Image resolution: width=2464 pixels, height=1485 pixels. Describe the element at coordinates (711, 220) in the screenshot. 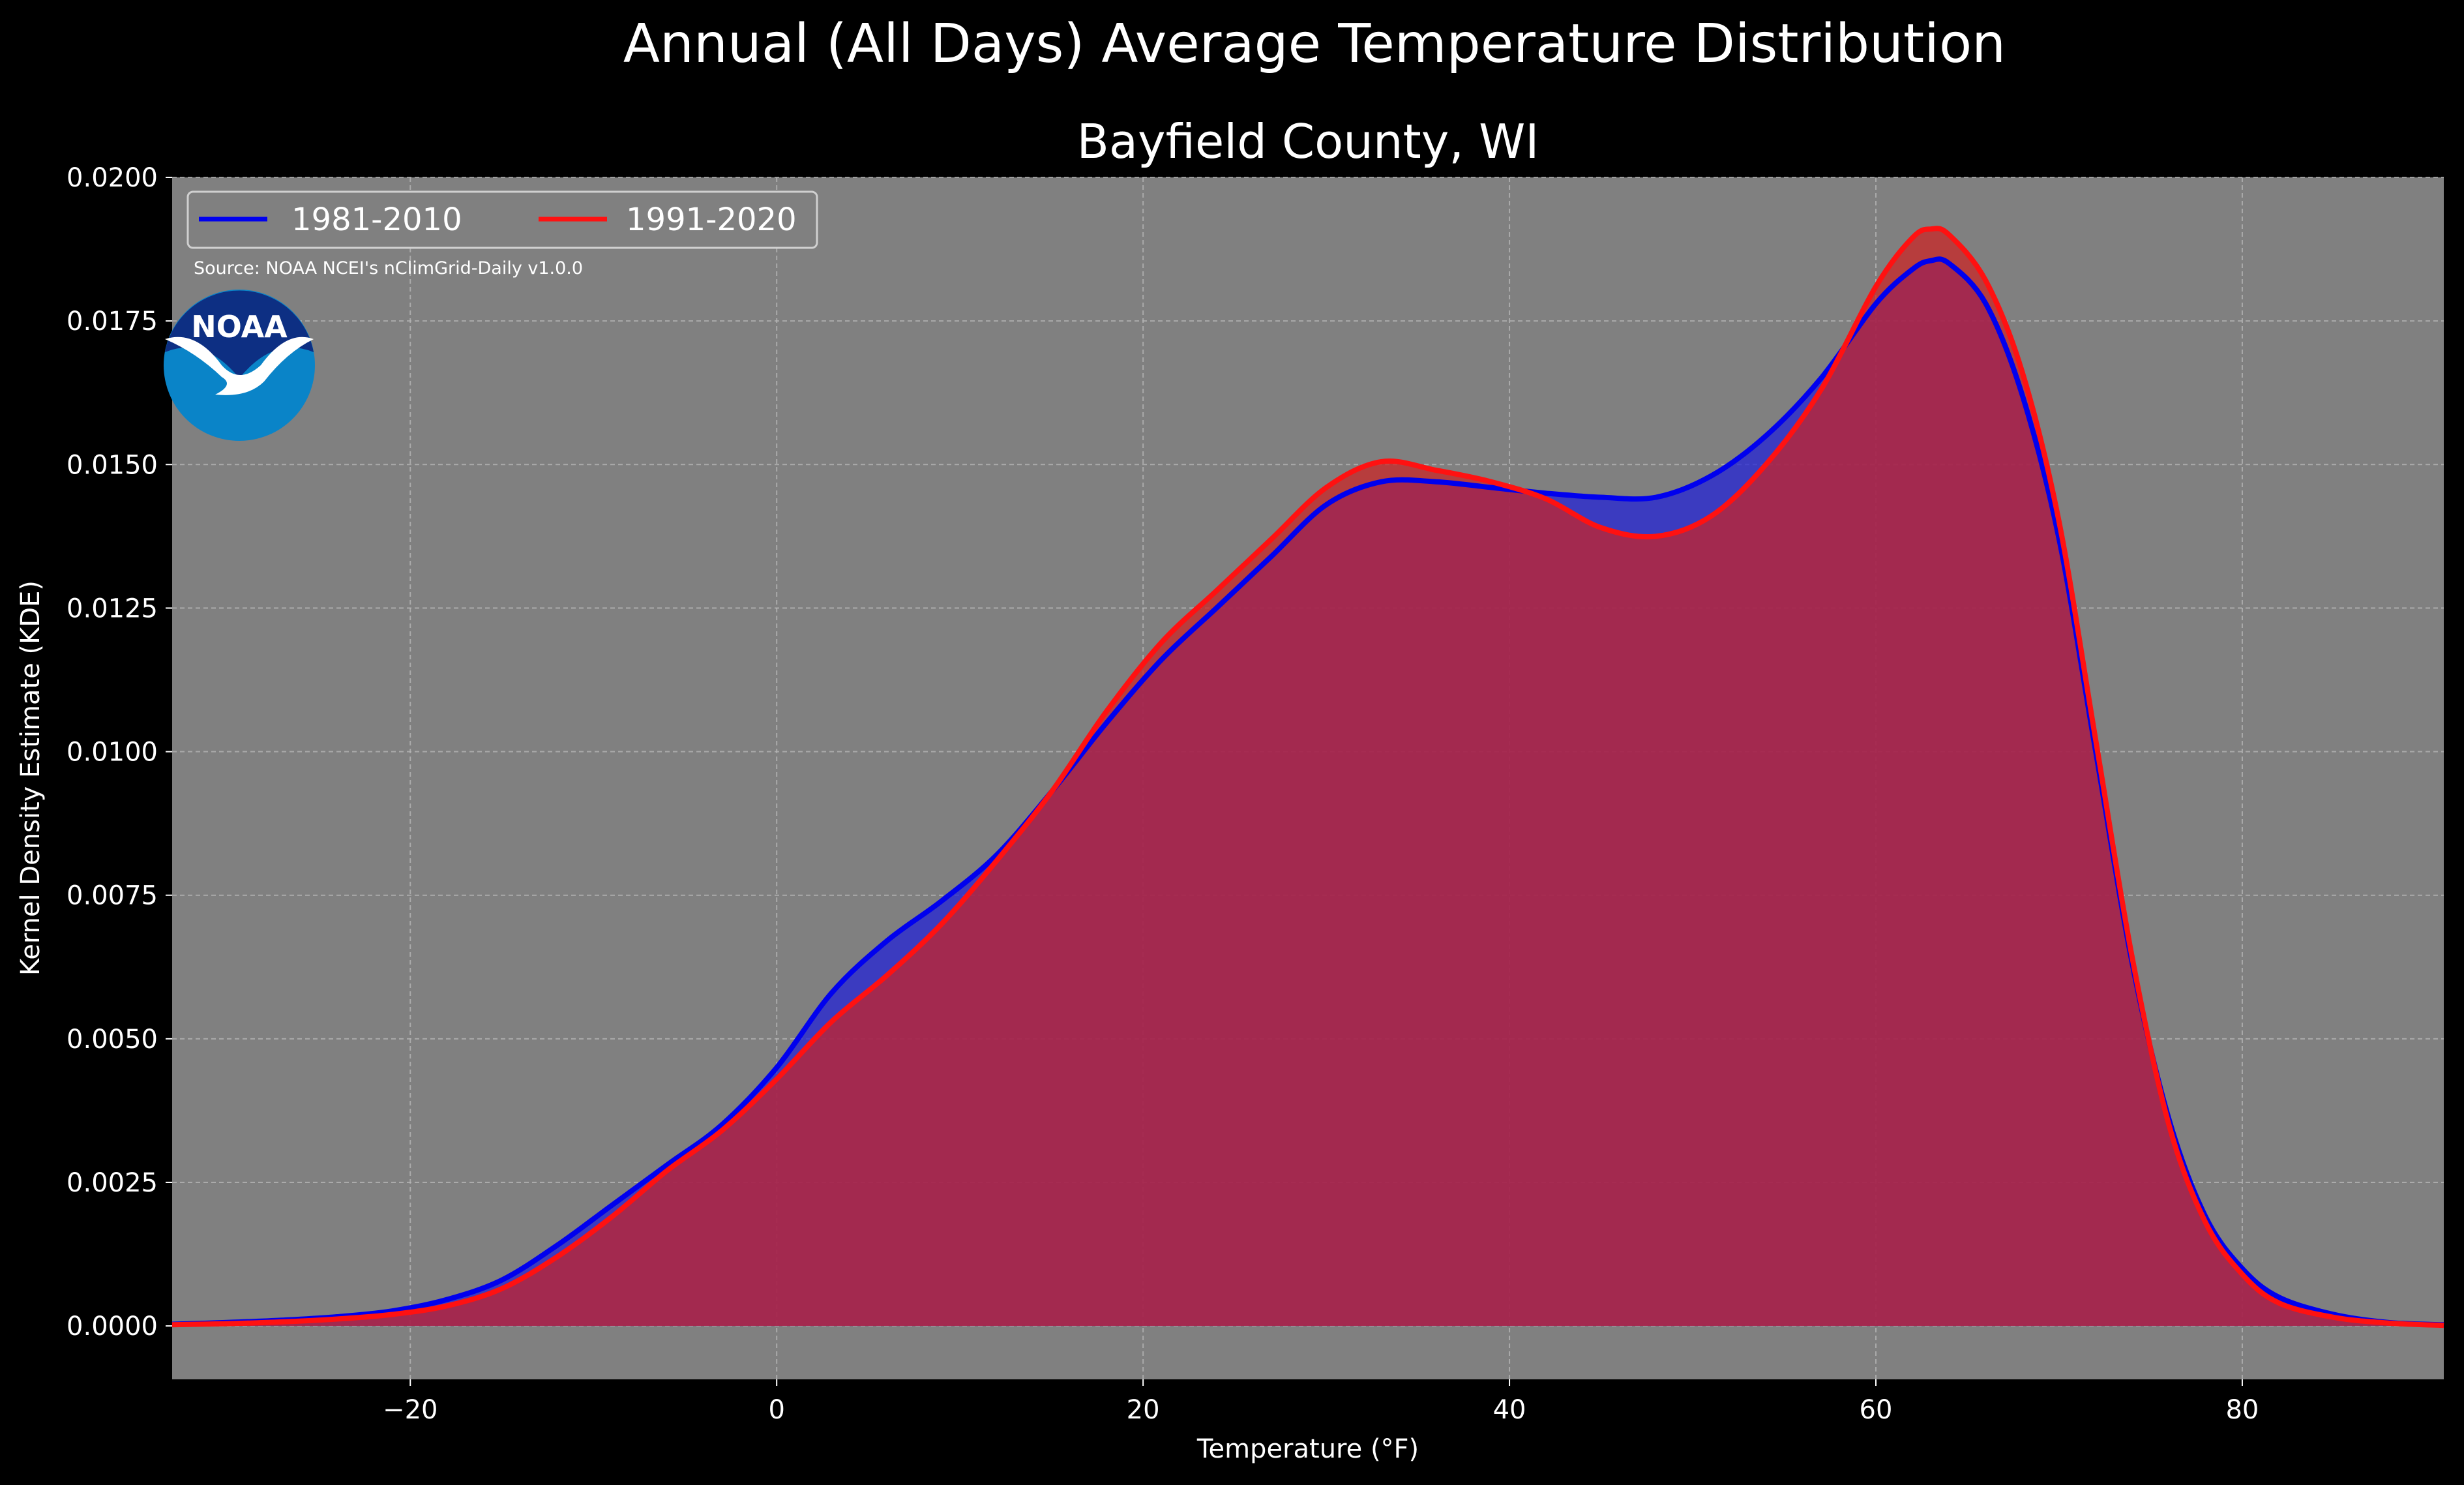

I see `legend-label-1991-2020: 1991-2020` at that location.